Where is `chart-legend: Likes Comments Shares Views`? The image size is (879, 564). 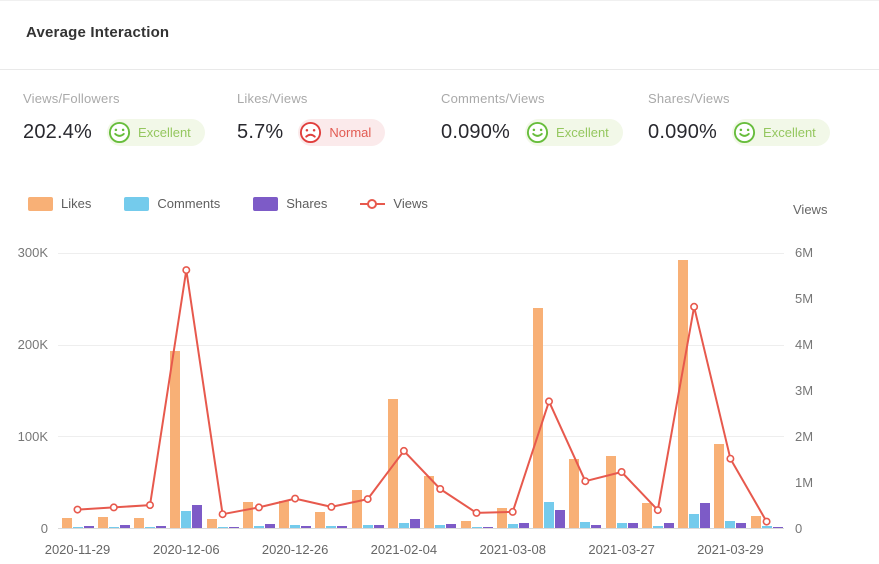 chart-legend: Likes Comments Shares Views is located at coordinates (228, 203).